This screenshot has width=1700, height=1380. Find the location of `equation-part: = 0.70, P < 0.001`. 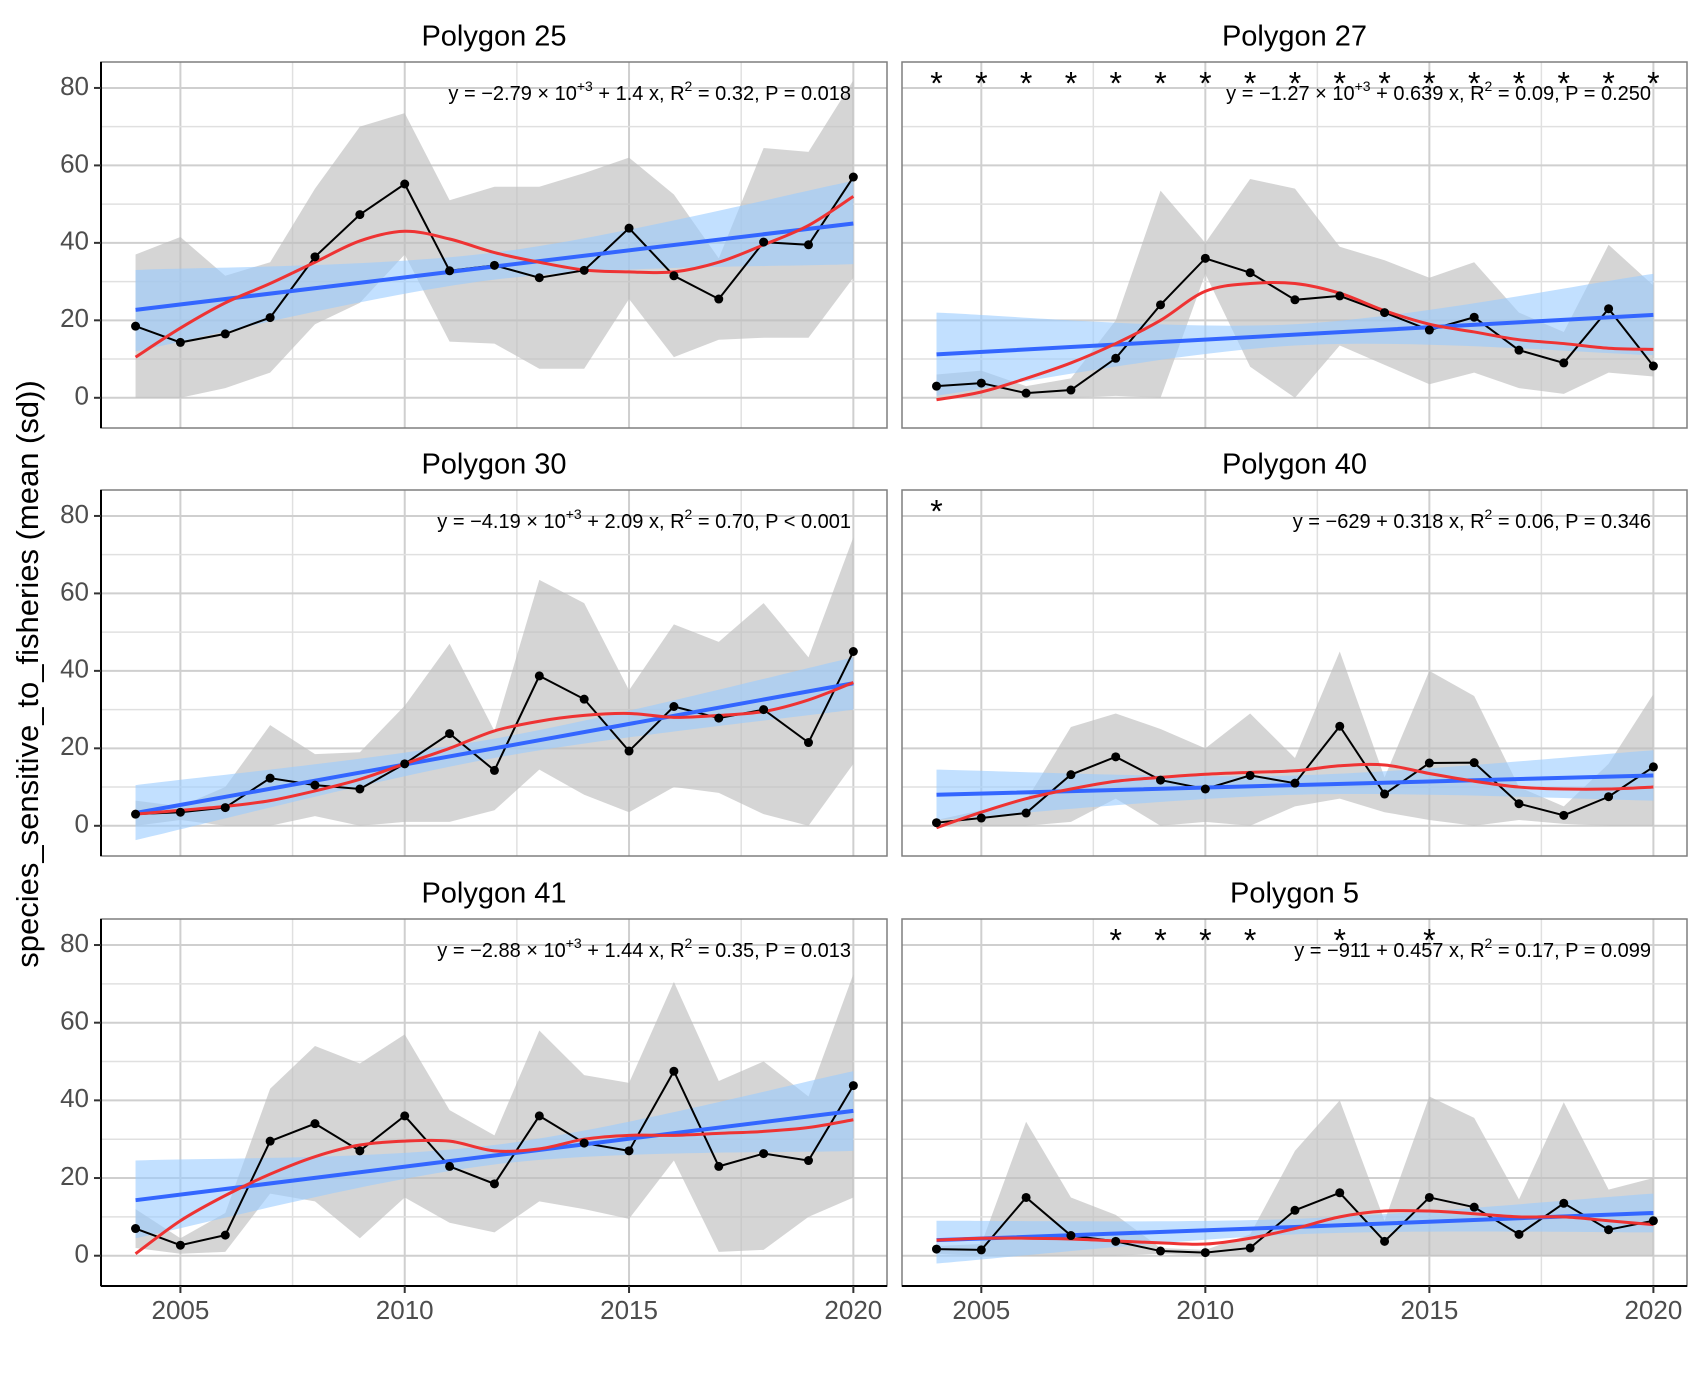

equation-part: = 0.70, P < 0.001 is located at coordinates (771, 522).